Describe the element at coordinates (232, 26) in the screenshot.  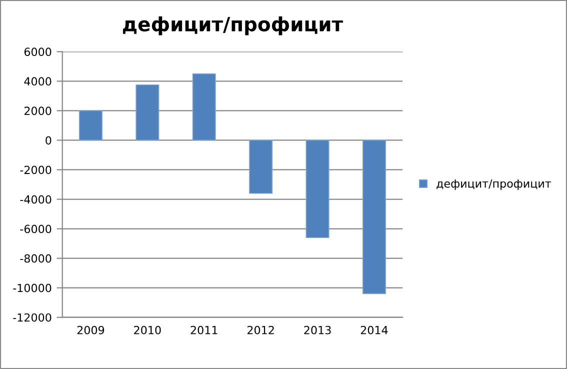
I see `chart-title: дефицит/профицит` at that location.